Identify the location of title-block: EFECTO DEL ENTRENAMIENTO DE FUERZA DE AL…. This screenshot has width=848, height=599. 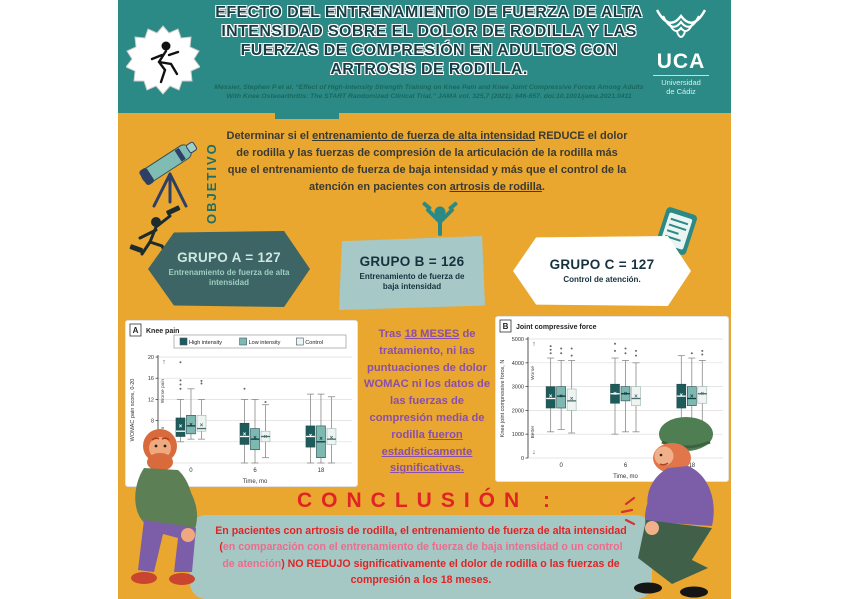
(429, 53).